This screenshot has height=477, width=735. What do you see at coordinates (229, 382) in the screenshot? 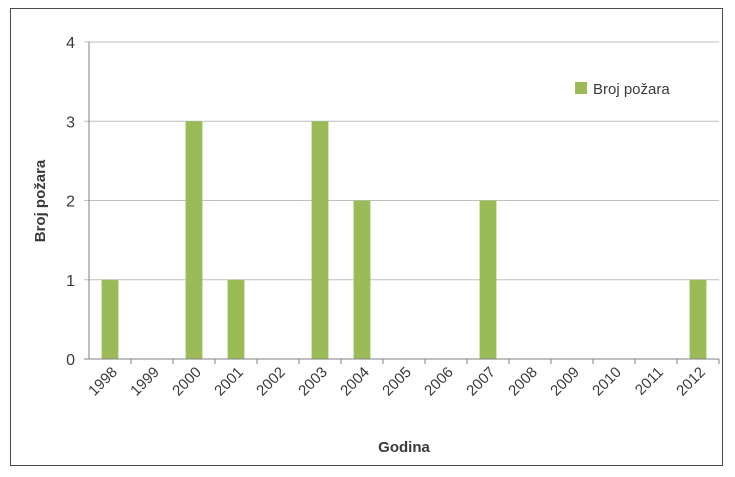
I see `x-tick-label: 2001` at bounding box center [229, 382].